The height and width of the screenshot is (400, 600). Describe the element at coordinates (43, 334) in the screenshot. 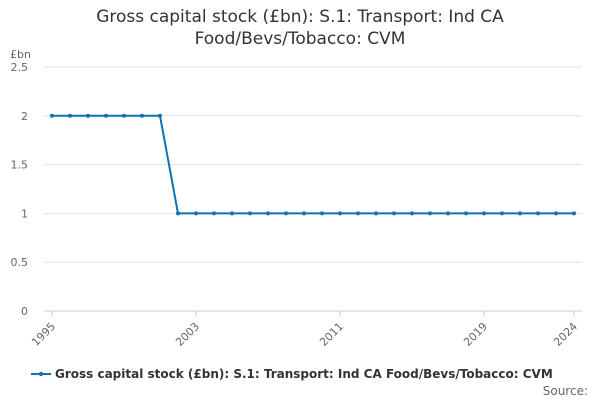

I see `x-tick-label: 1995` at that location.